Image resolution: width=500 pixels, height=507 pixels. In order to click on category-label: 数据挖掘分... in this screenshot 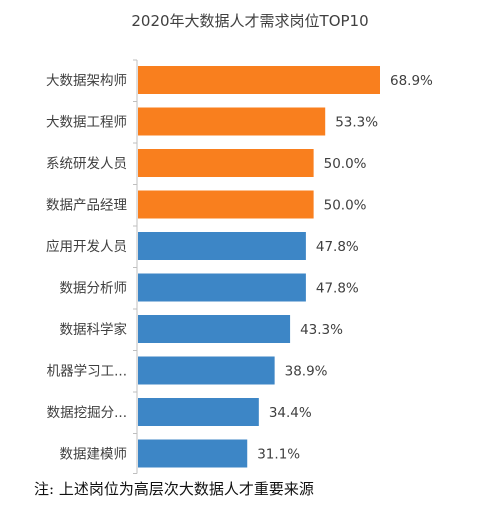, I will do `click(87, 413)`.